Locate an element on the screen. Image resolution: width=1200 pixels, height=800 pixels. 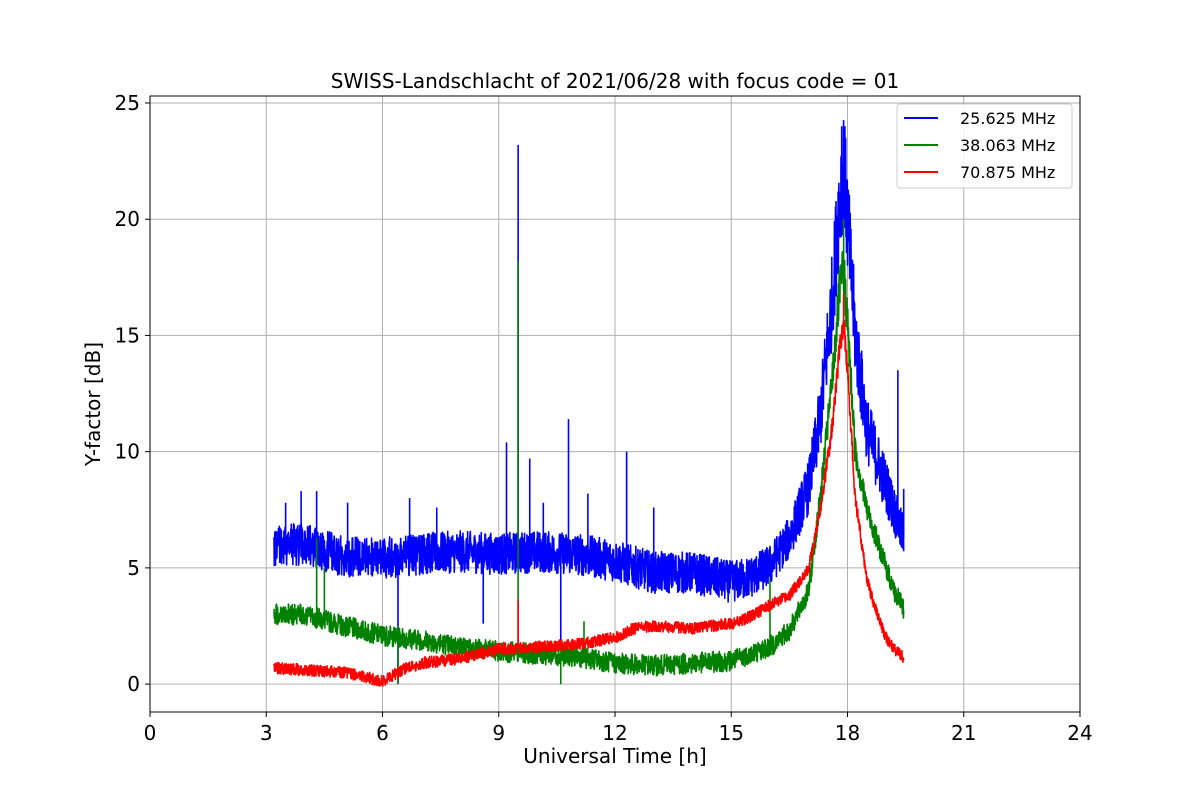
legend-box is located at coordinates (984, 146).